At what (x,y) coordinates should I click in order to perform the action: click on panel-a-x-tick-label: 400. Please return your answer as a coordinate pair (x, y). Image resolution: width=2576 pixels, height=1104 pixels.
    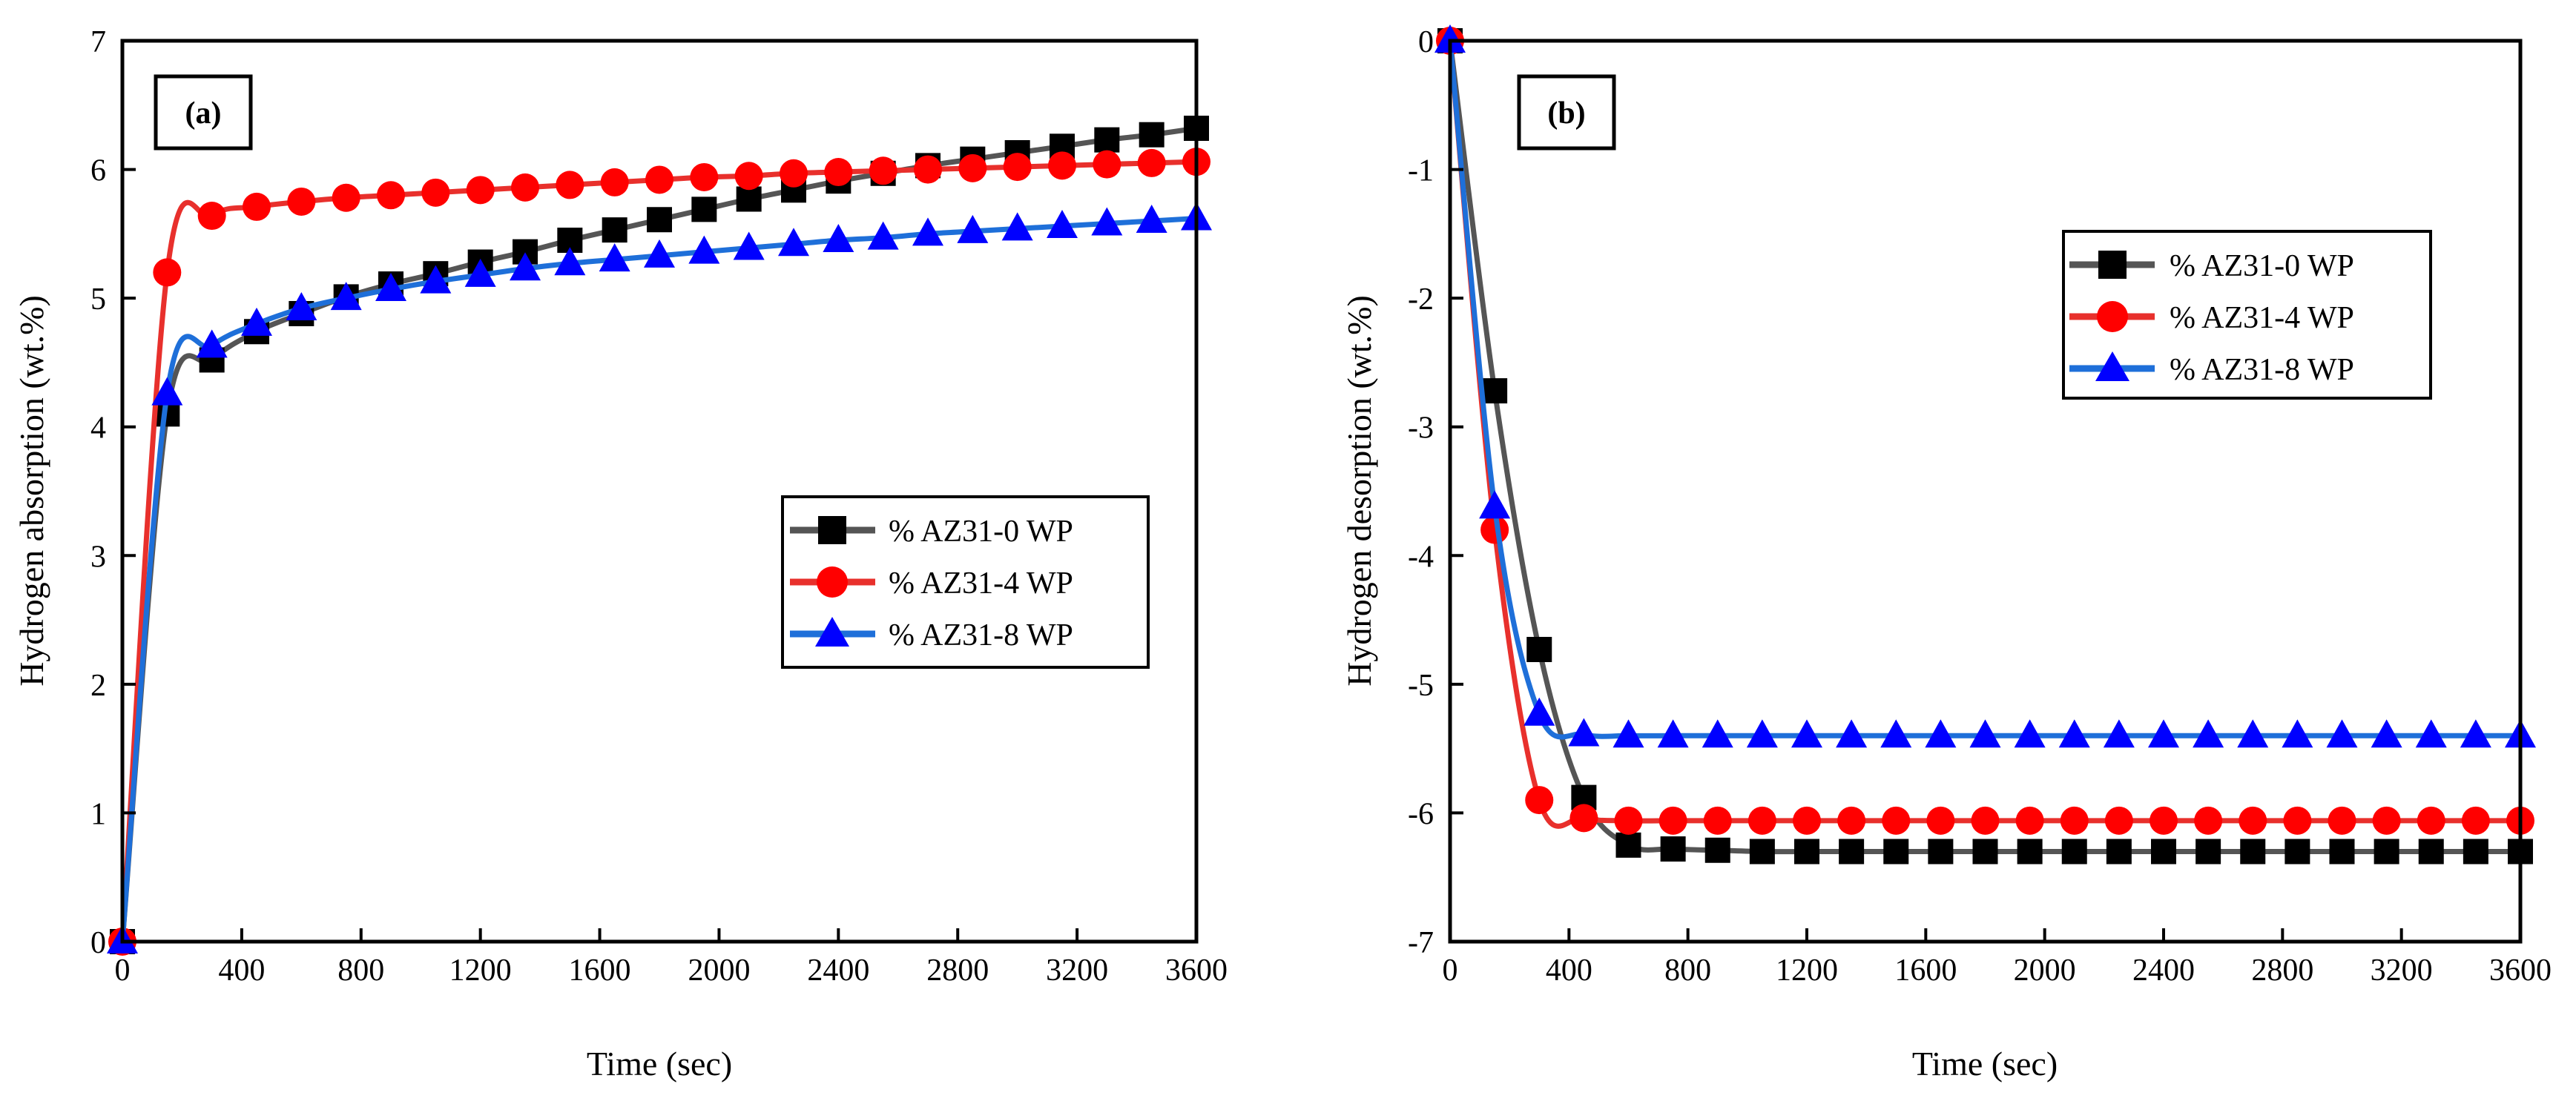
    Looking at the image, I should click on (241, 970).